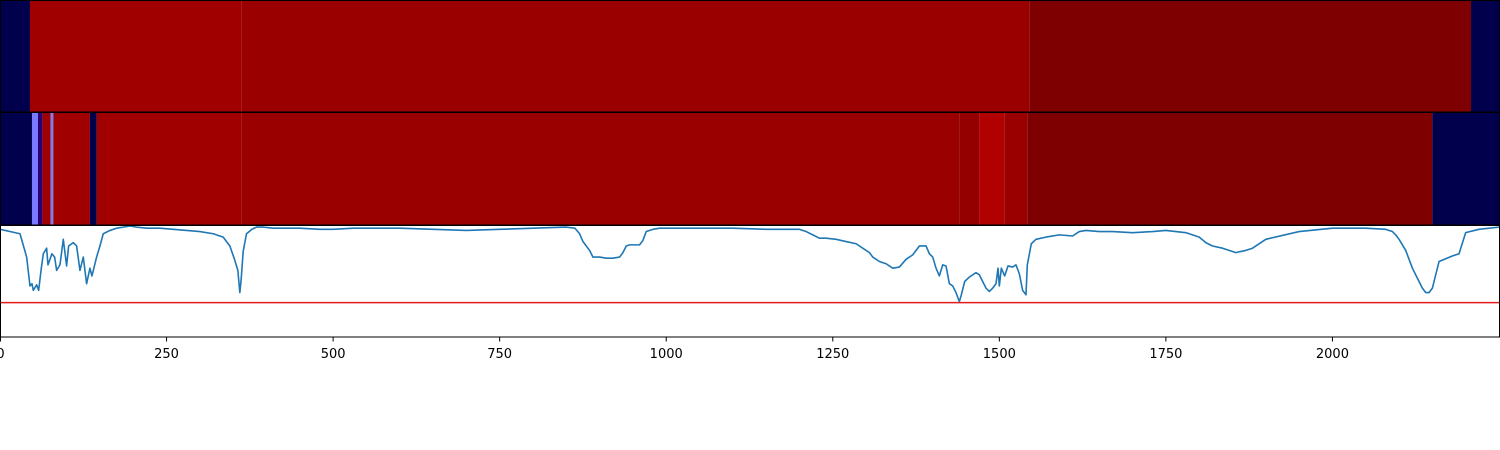 Image resolution: width=1500 pixels, height=450 pixels. Describe the element at coordinates (333, 354) in the screenshot. I see `x-tick-label: 500` at that location.